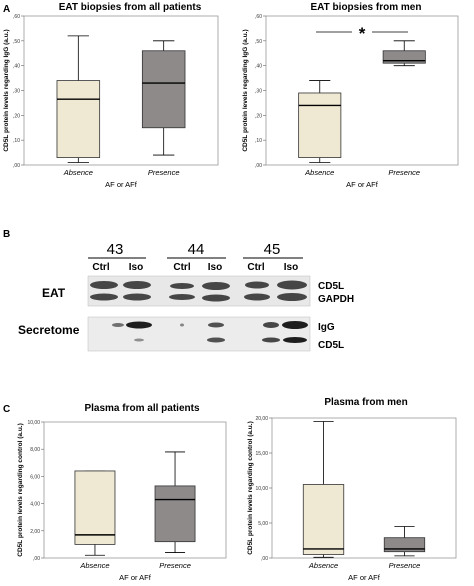  What do you see at coordinates (331, 345) in the screenshot?
I see `blot-band-label-cd5l-secretome: CD5L` at bounding box center [331, 345].